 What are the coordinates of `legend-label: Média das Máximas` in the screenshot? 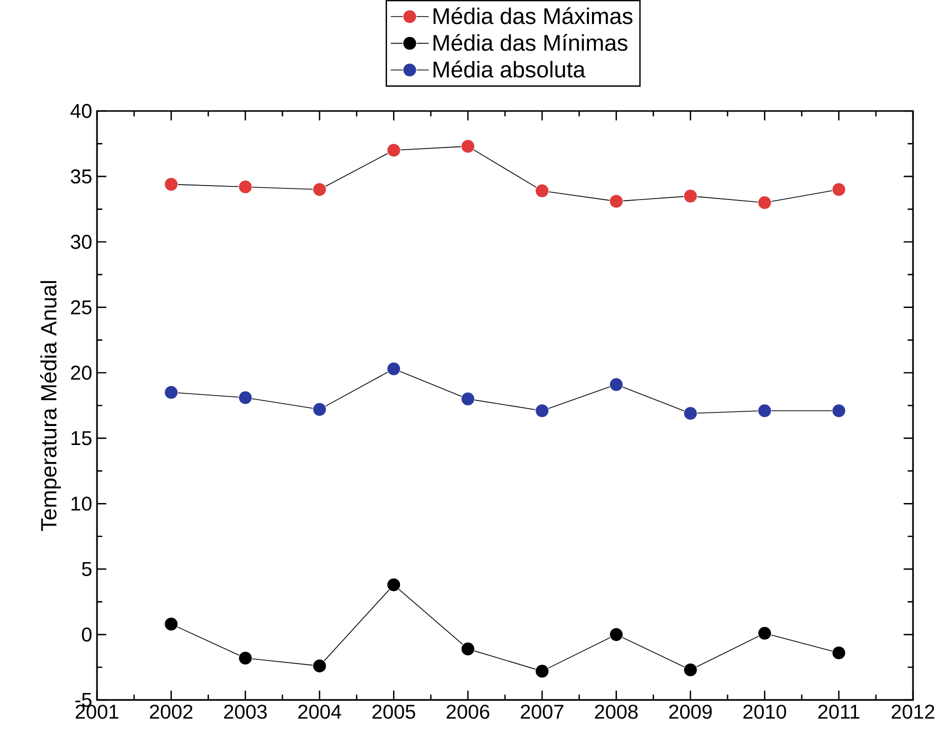 It's located at (533, 15).